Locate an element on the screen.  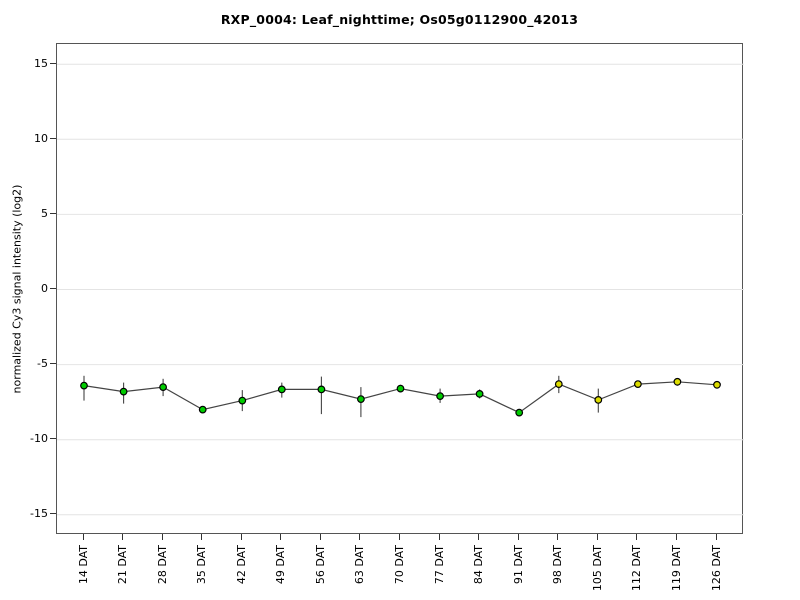
y-tick-label: -10 is located at coordinates (39, 439).